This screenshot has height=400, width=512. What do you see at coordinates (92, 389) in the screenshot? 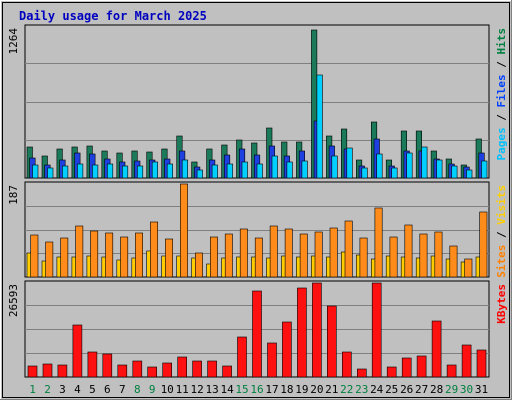
I see `day-label-5: 5` at bounding box center [92, 389].